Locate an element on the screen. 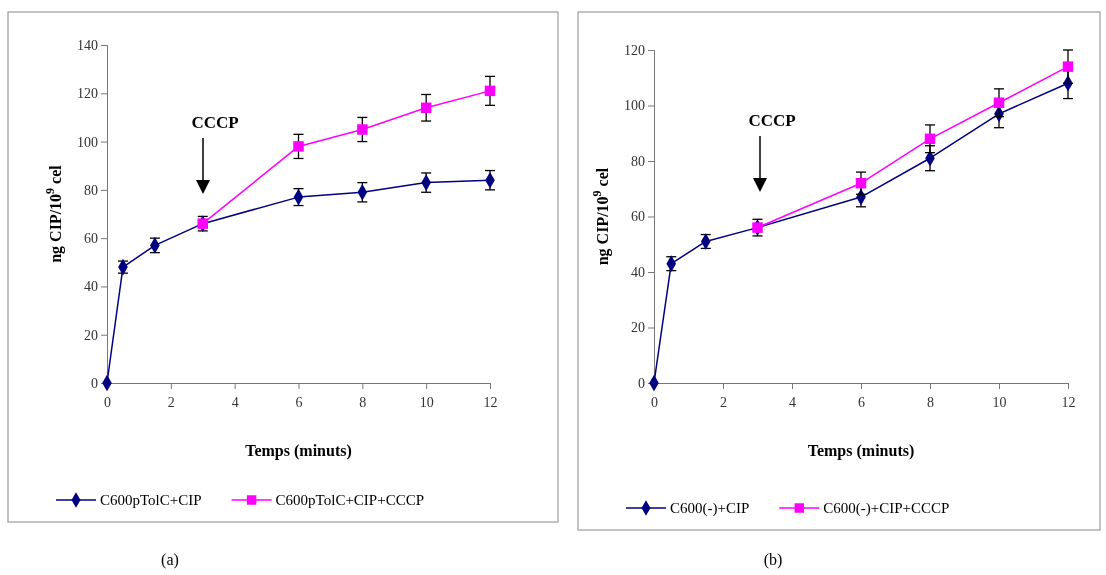 This screenshot has height=575, width=1106. legend-label: C600(-)+CIP is located at coordinates (710, 508).